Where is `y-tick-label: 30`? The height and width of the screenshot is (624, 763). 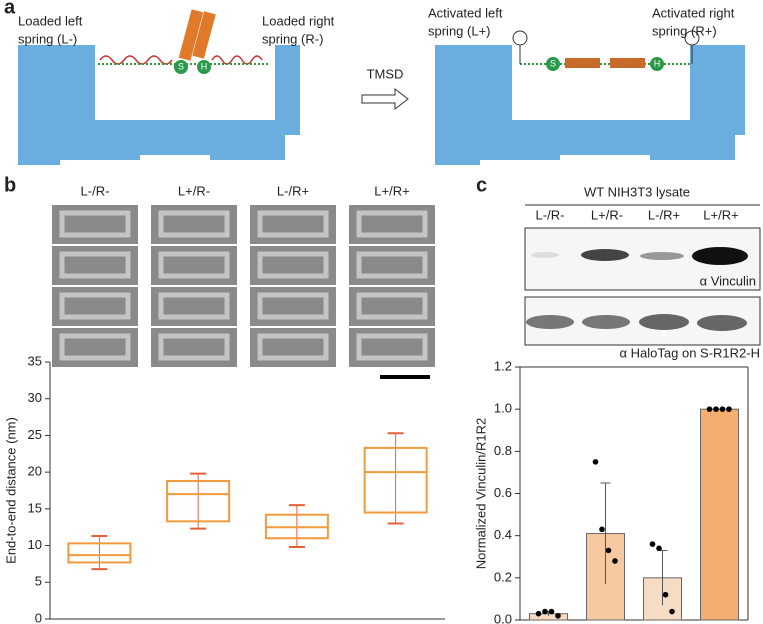 y-tick-label: 30 is located at coordinates (35, 397).